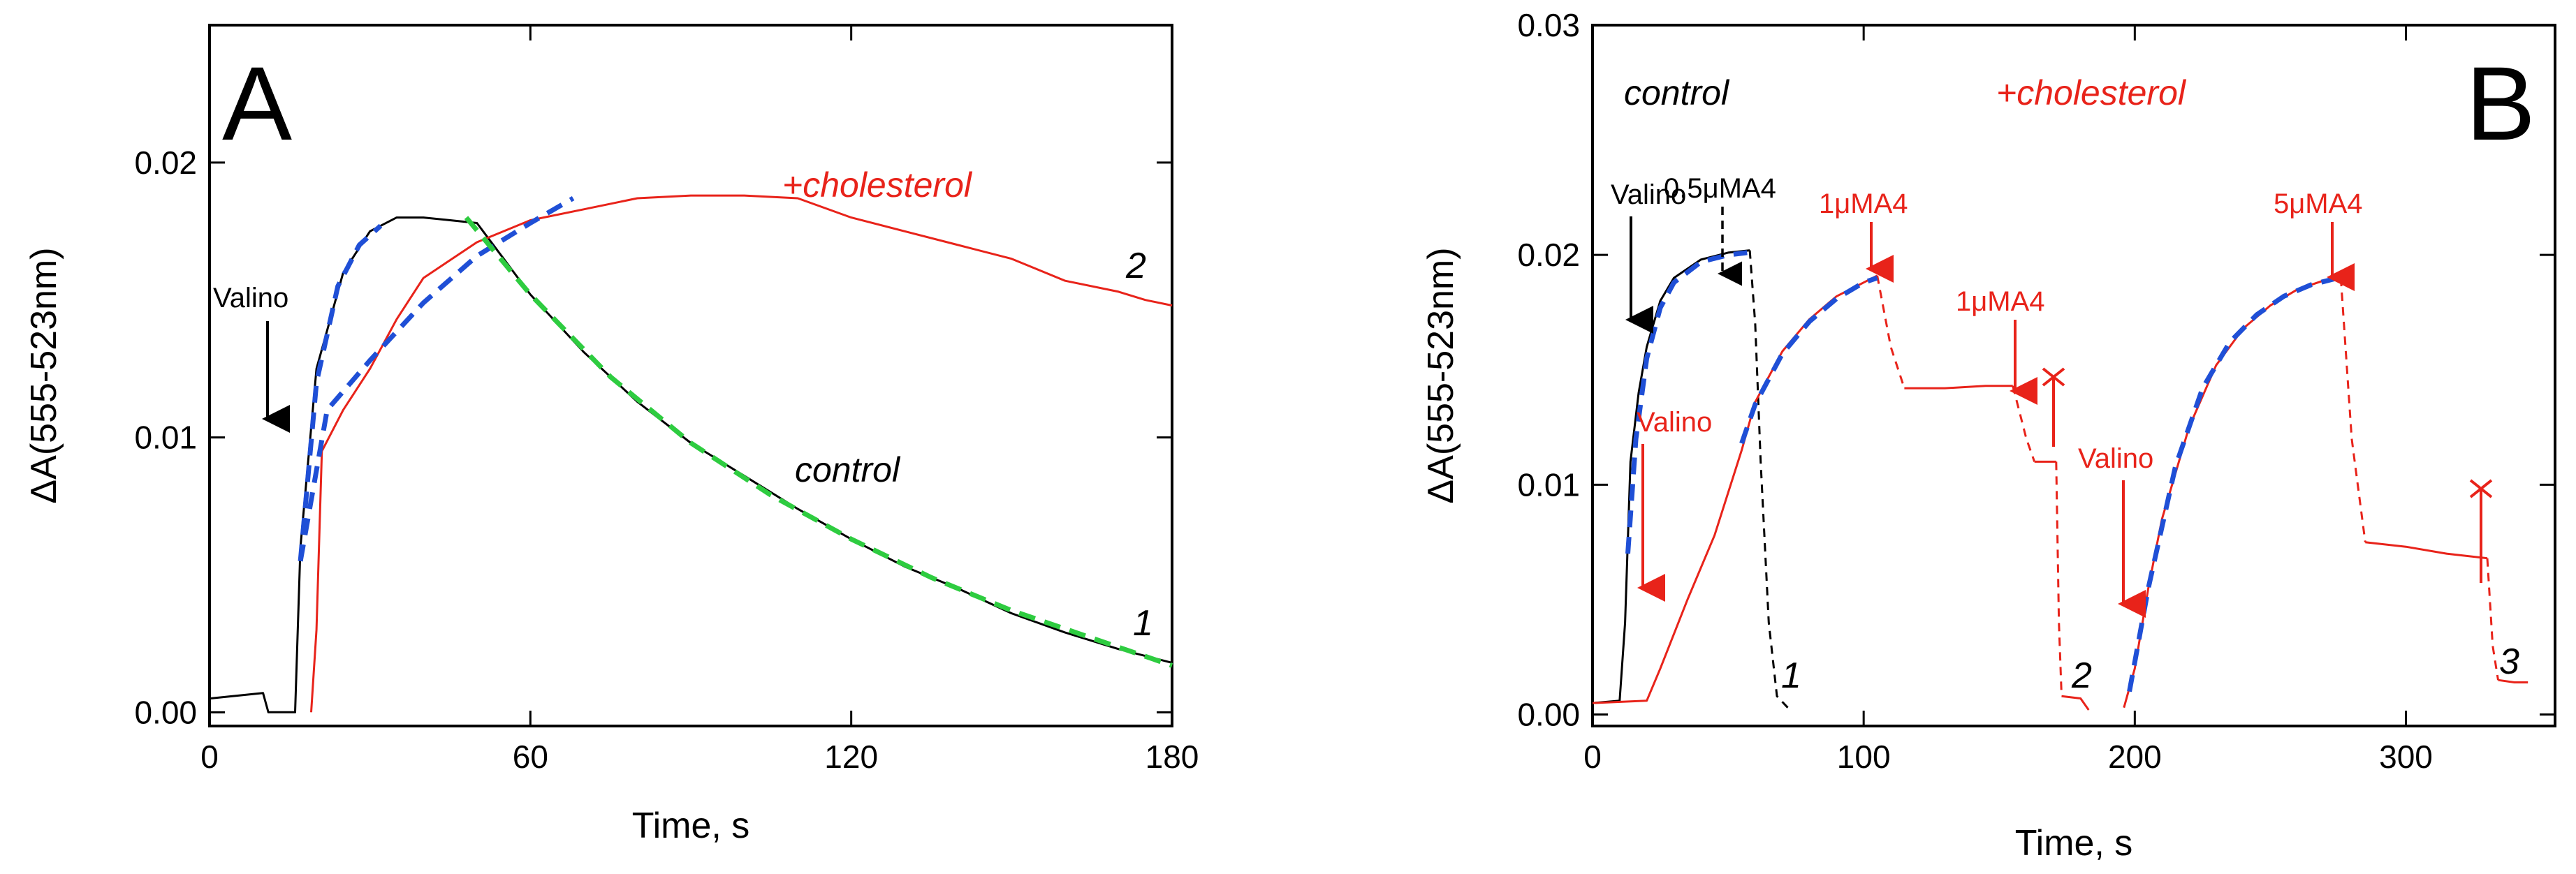 The width and height of the screenshot is (2576, 874). What do you see at coordinates (44, 375) in the screenshot?
I see `panel-a-ylabel: ΔA(555-523nm)` at bounding box center [44, 375].